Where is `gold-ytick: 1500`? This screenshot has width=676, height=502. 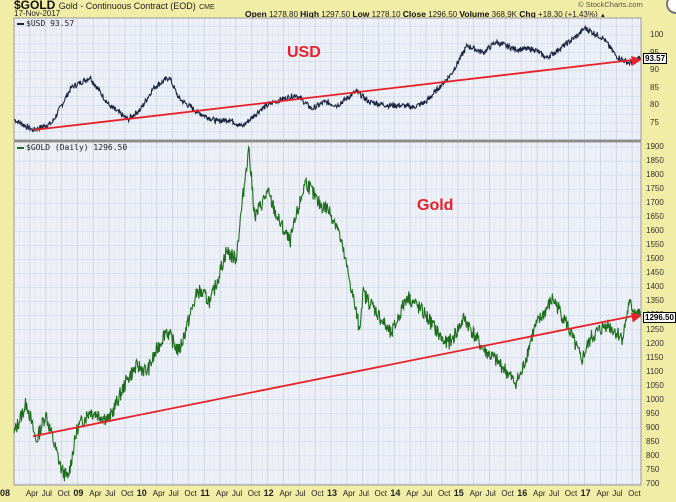 gold-ytick: 1500 is located at coordinates (655, 259).